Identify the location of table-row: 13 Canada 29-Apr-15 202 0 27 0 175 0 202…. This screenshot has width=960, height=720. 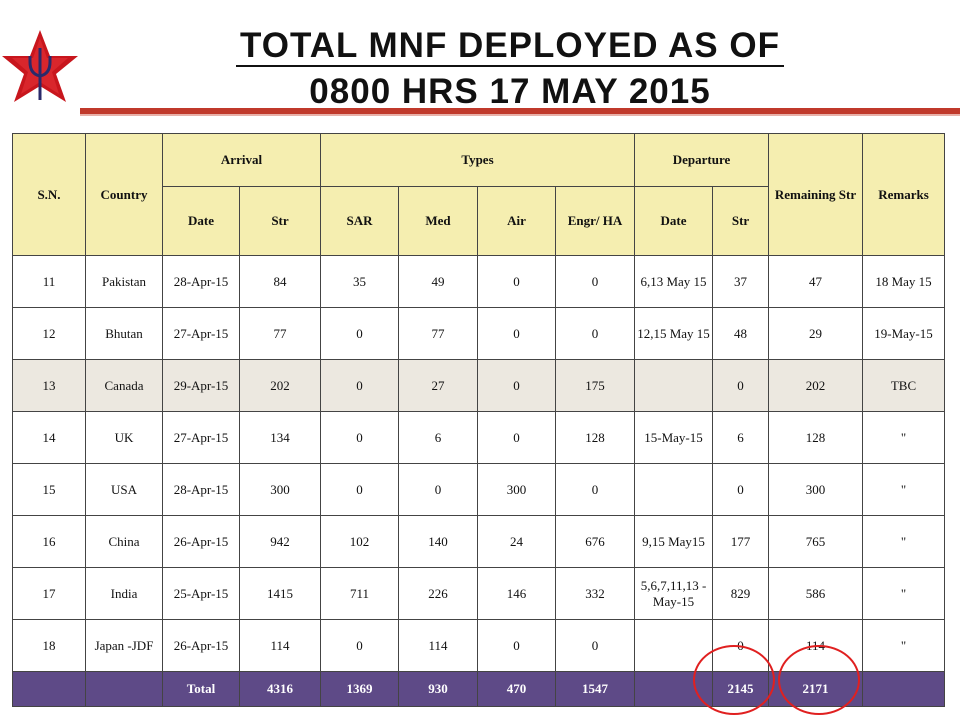
(479, 385).